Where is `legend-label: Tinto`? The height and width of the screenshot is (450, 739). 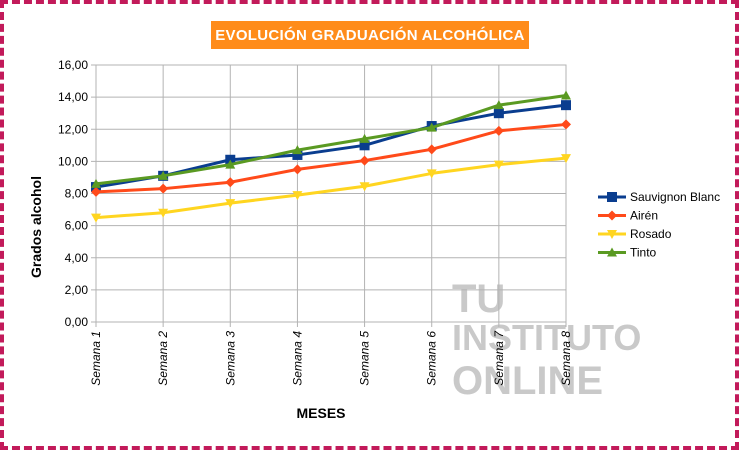 legend-label: Tinto is located at coordinates (643, 253).